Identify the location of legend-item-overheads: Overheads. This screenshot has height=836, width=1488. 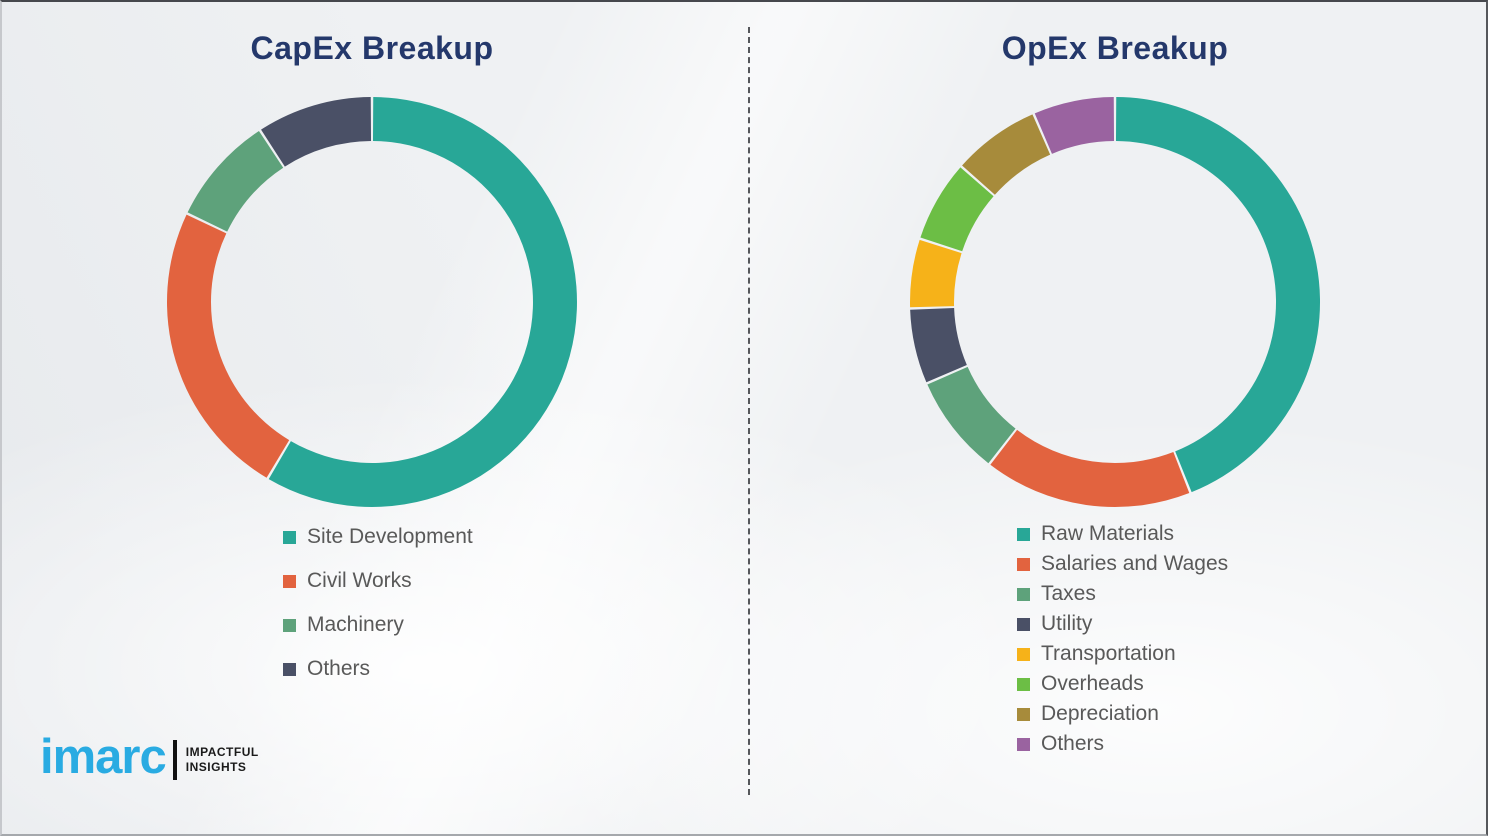
(1122, 684).